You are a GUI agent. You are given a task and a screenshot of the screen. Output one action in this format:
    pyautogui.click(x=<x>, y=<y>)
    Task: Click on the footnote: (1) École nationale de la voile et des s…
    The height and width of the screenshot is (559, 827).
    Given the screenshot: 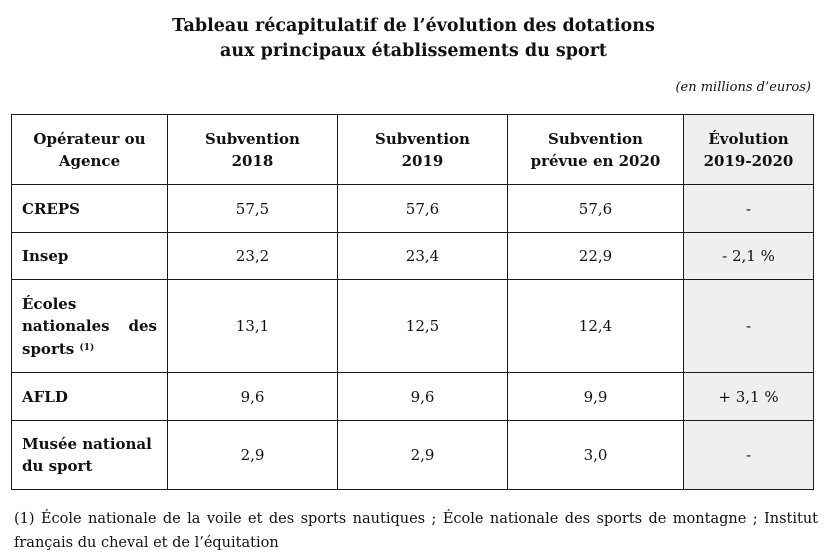 What is the action you would take?
    pyautogui.click(x=416, y=531)
    